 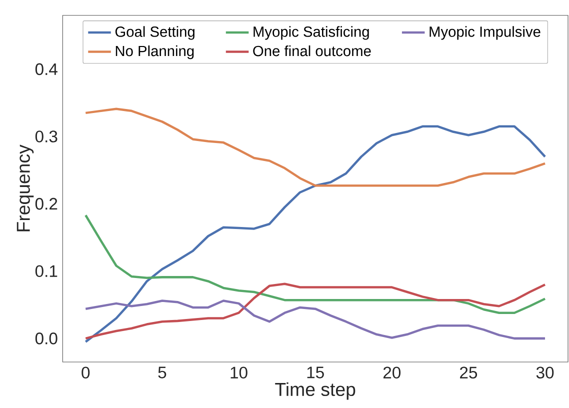 What do you see at coordinates (46, 338) in the screenshot?
I see `y-tick-label: 0.0` at bounding box center [46, 338].